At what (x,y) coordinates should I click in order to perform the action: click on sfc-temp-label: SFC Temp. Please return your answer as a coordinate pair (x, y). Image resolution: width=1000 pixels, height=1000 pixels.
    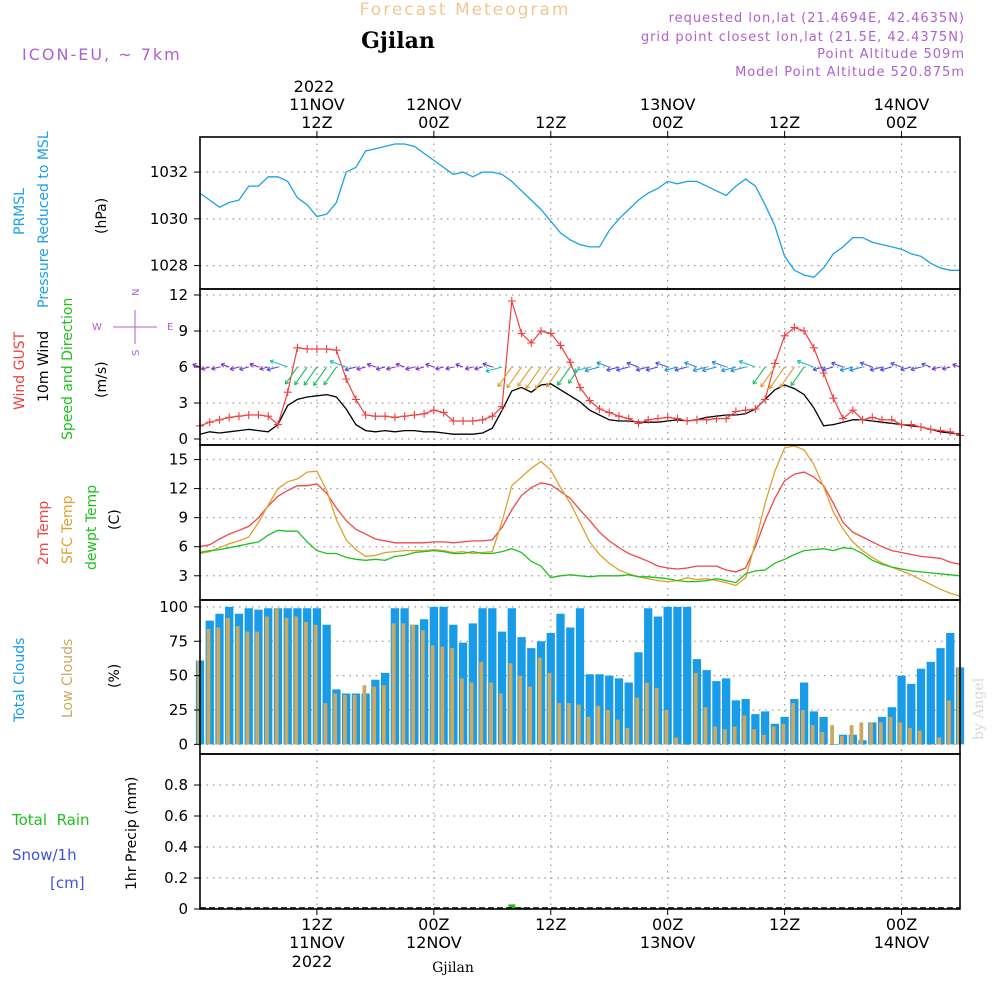
    Looking at the image, I should click on (68, 529).